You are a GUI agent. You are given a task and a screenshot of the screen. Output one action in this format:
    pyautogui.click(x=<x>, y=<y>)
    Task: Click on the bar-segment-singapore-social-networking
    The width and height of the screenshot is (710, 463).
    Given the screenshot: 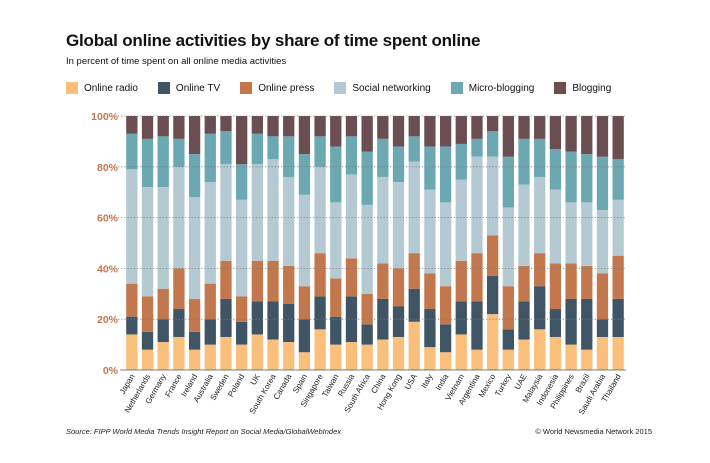 What is the action you would take?
    pyautogui.click(x=320, y=210)
    